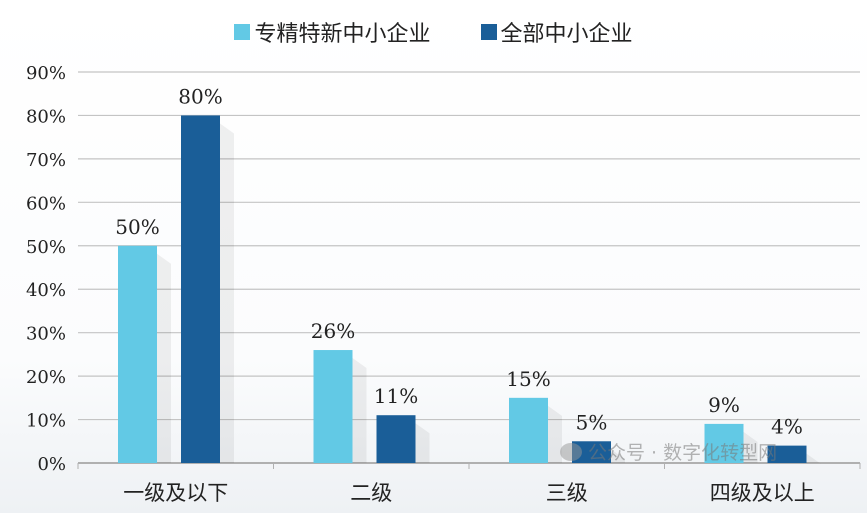 Image resolution: width=867 pixels, height=513 pixels. Describe the element at coordinates (46, 334) in the screenshot. I see `y-tick-label: 30%` at that location.